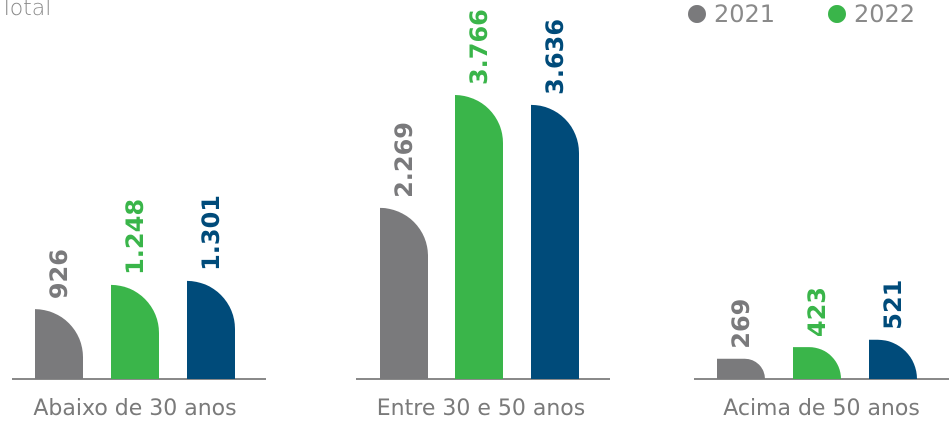  Describe the element at coordinates (741, 324) in the screenshot. I see `value-label-2-0: 269` at that location.